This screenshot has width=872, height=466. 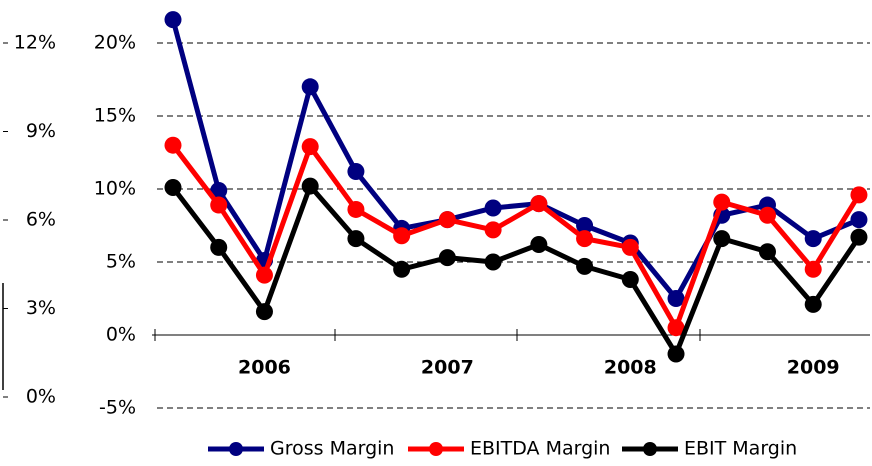 I want to click on y-tick-label: 10%, so click(x=115, y=189).